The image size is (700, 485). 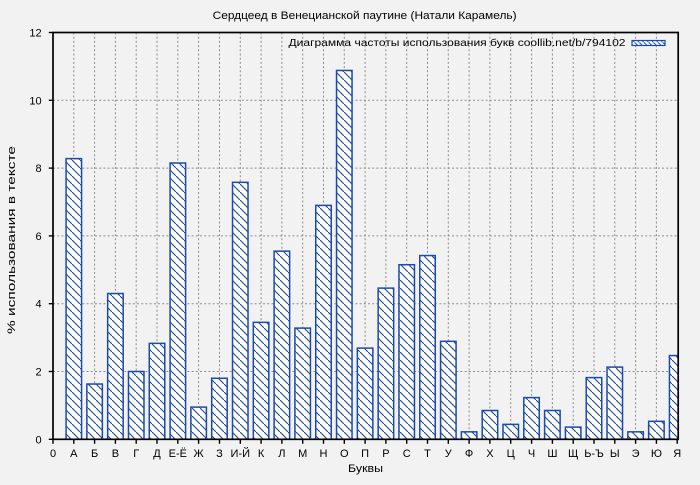 I want to click on svg-text: Ь-Ъ, so click(x=594, y=454).